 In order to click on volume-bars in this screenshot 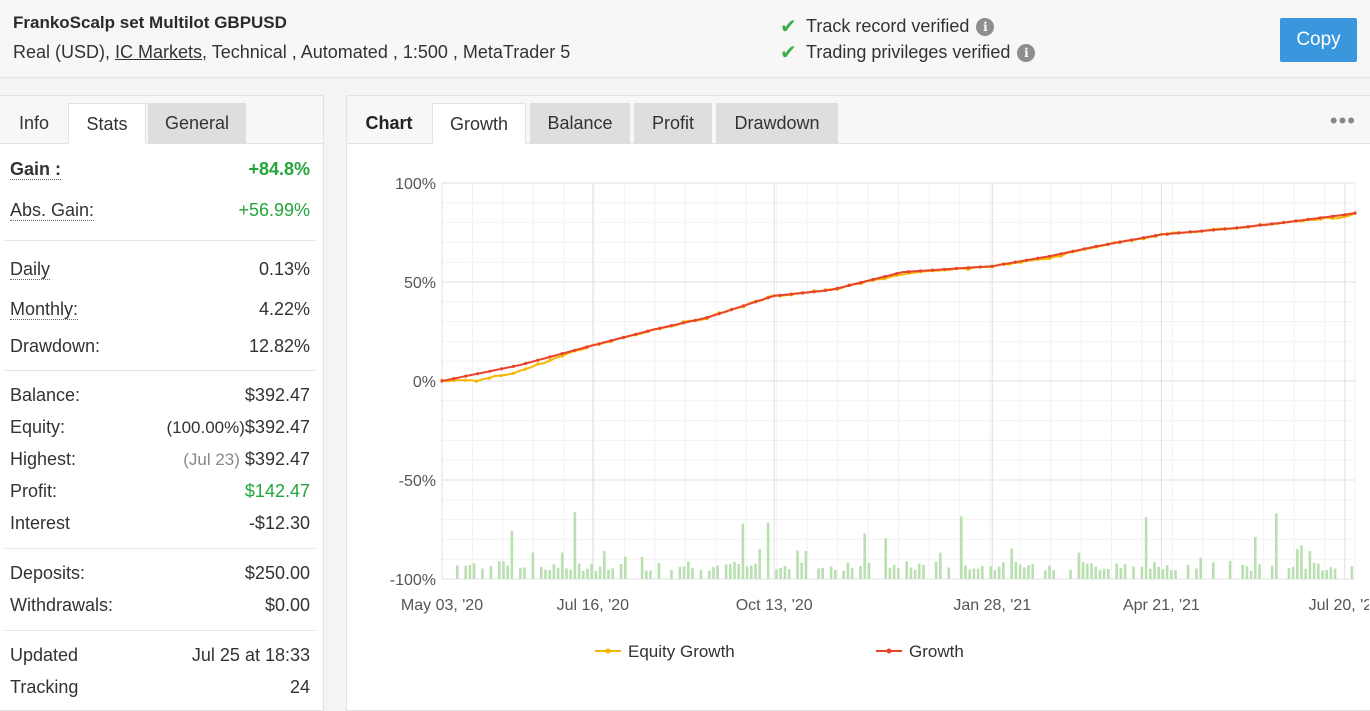, I will do `click(905, 545)`.